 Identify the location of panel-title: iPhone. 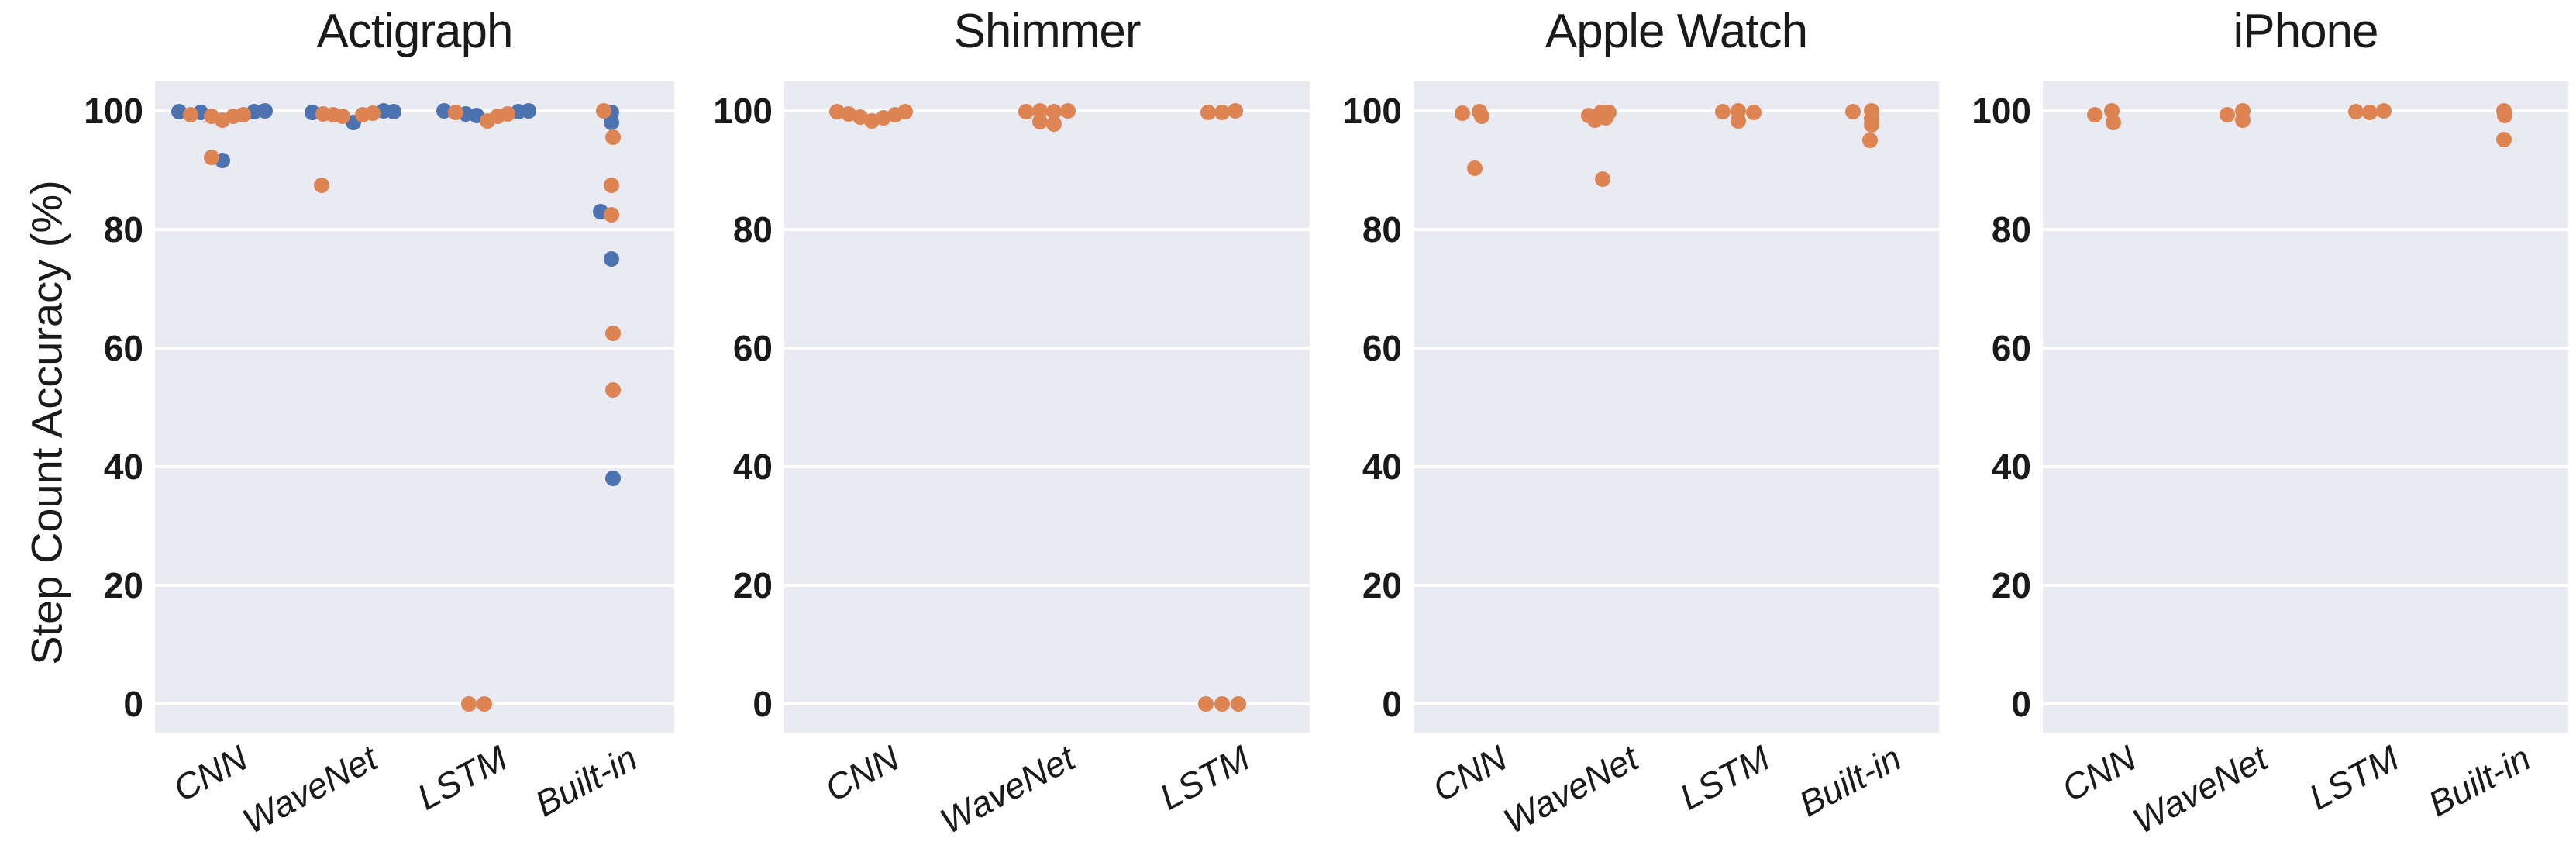
(2305, 31).